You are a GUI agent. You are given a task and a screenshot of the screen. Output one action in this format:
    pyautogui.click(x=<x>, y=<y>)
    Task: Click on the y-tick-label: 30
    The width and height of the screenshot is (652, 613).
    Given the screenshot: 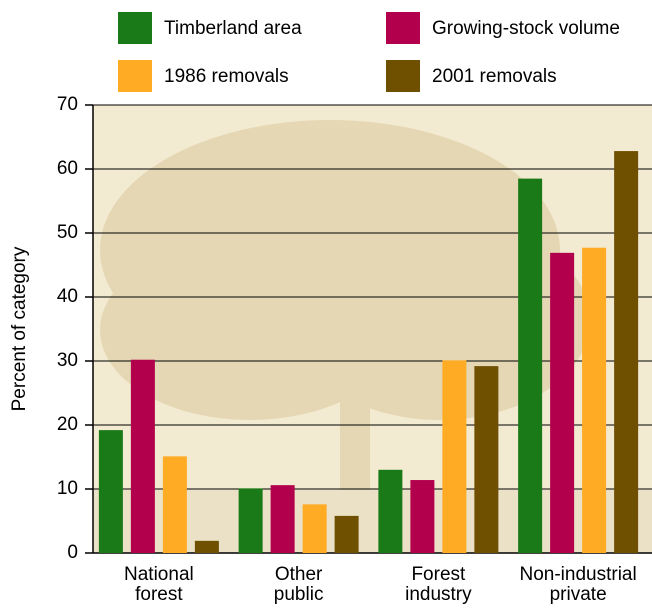 What is the action you would take?
    pyautogui.click(x=67, y=360)
    